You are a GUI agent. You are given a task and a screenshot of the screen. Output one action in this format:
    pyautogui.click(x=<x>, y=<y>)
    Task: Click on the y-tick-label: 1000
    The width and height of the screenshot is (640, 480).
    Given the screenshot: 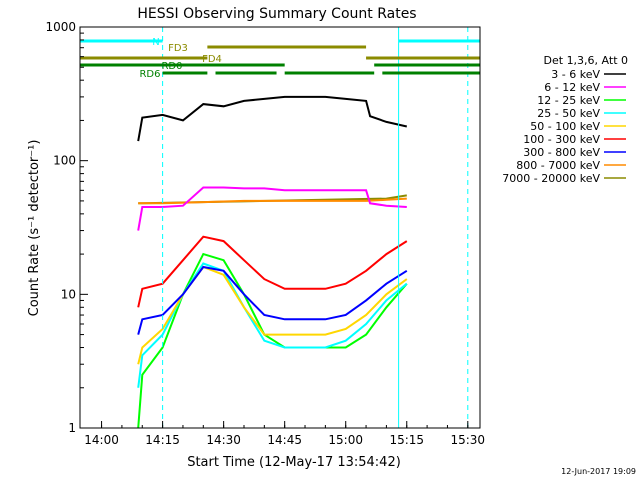 What is the action you would take?
    pyautogui.click(x=60, y=27)
    